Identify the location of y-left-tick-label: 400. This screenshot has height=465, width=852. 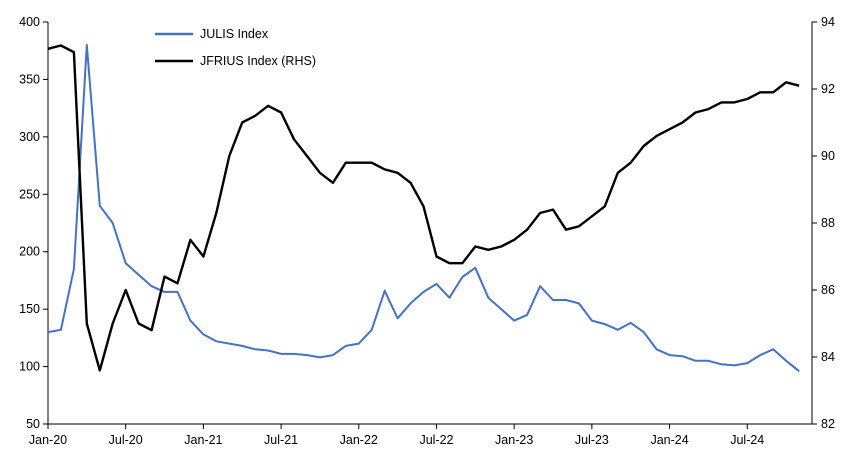
(29, 22).